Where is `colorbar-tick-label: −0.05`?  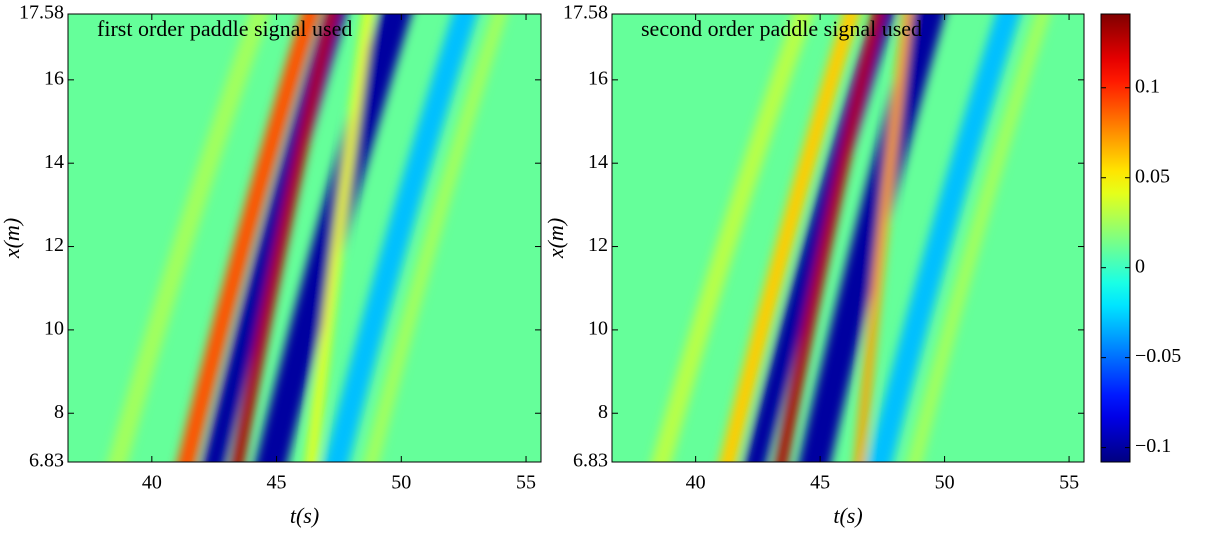 colorbar-tick-label: −0.05 is located at coordinates (1158, 356).